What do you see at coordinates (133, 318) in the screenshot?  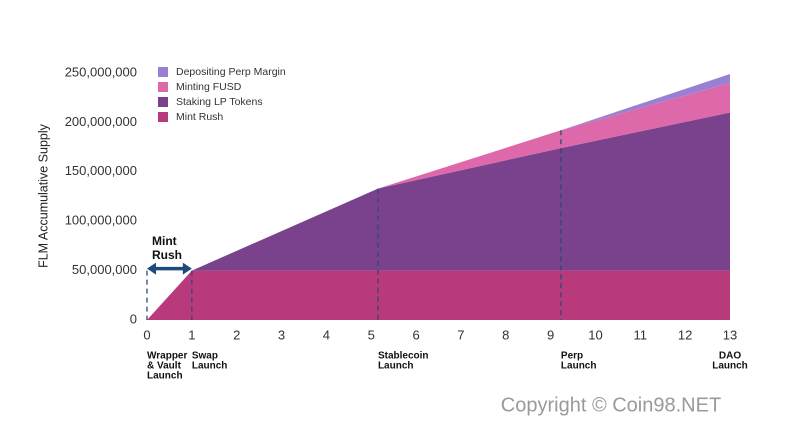 I see `y-tick-label: 0` at bounding box center [133, 318].